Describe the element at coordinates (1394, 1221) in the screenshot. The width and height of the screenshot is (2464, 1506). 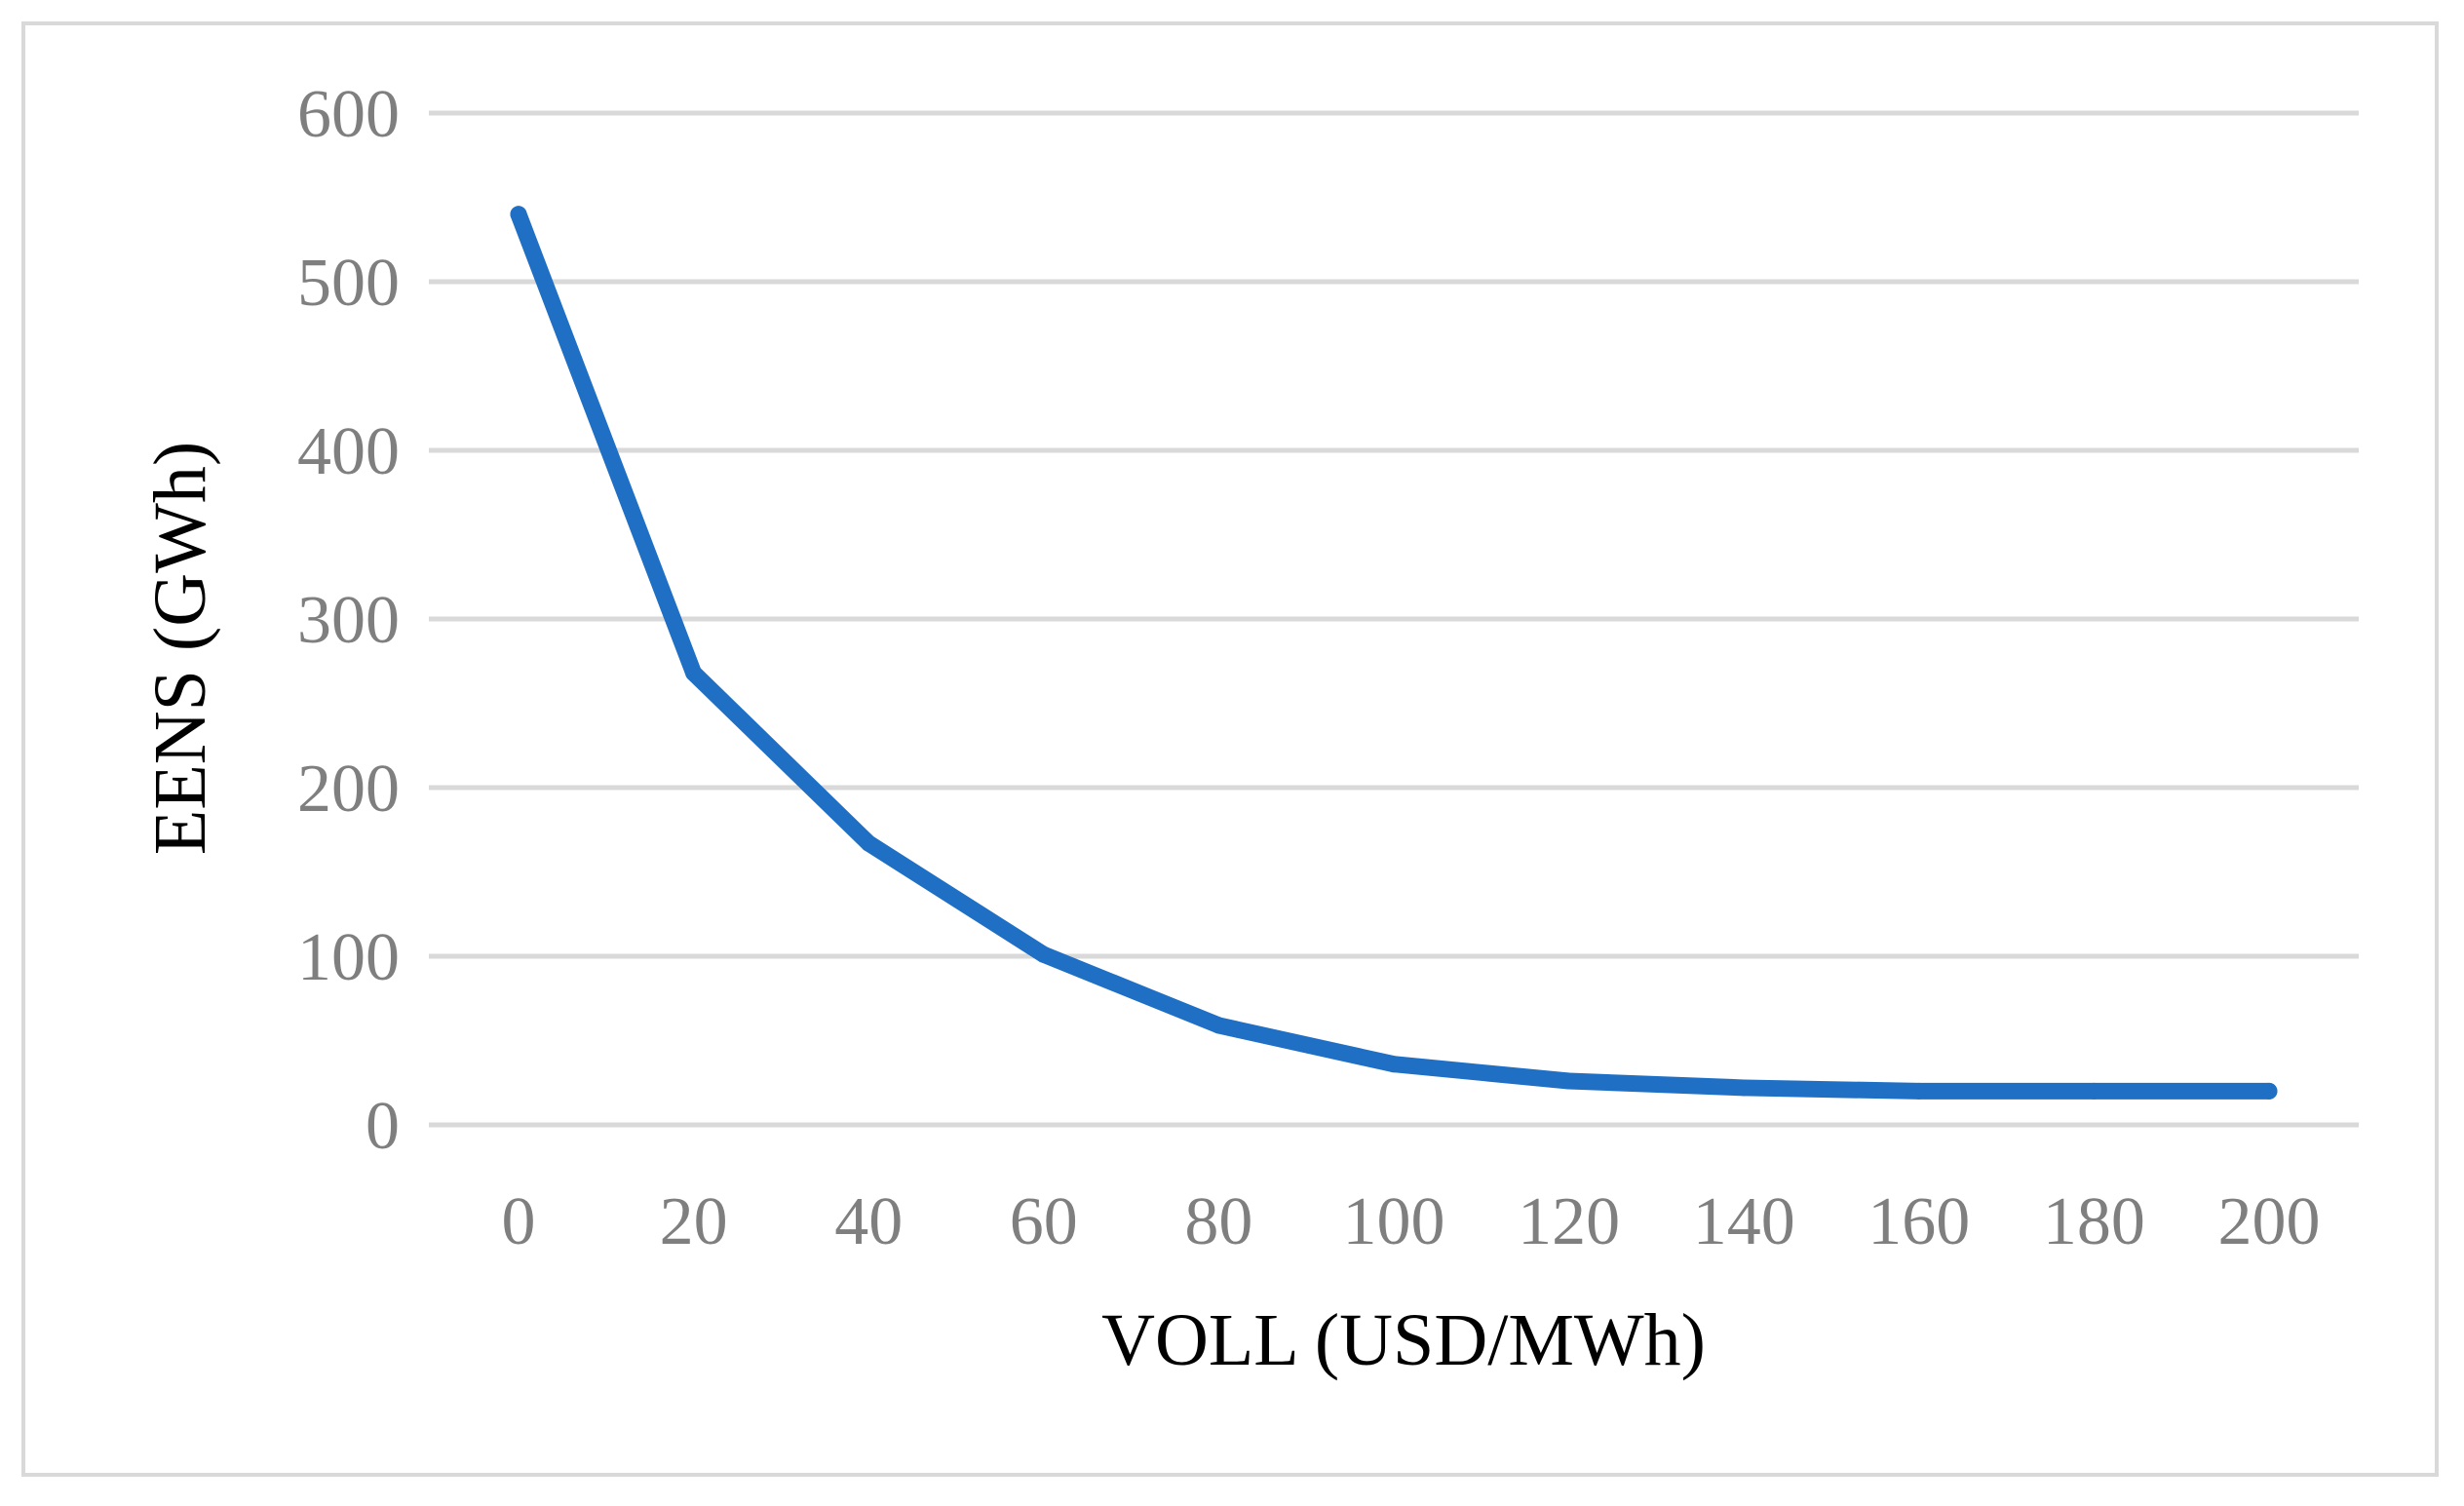
I see `x-tick-label: 100` at that location.